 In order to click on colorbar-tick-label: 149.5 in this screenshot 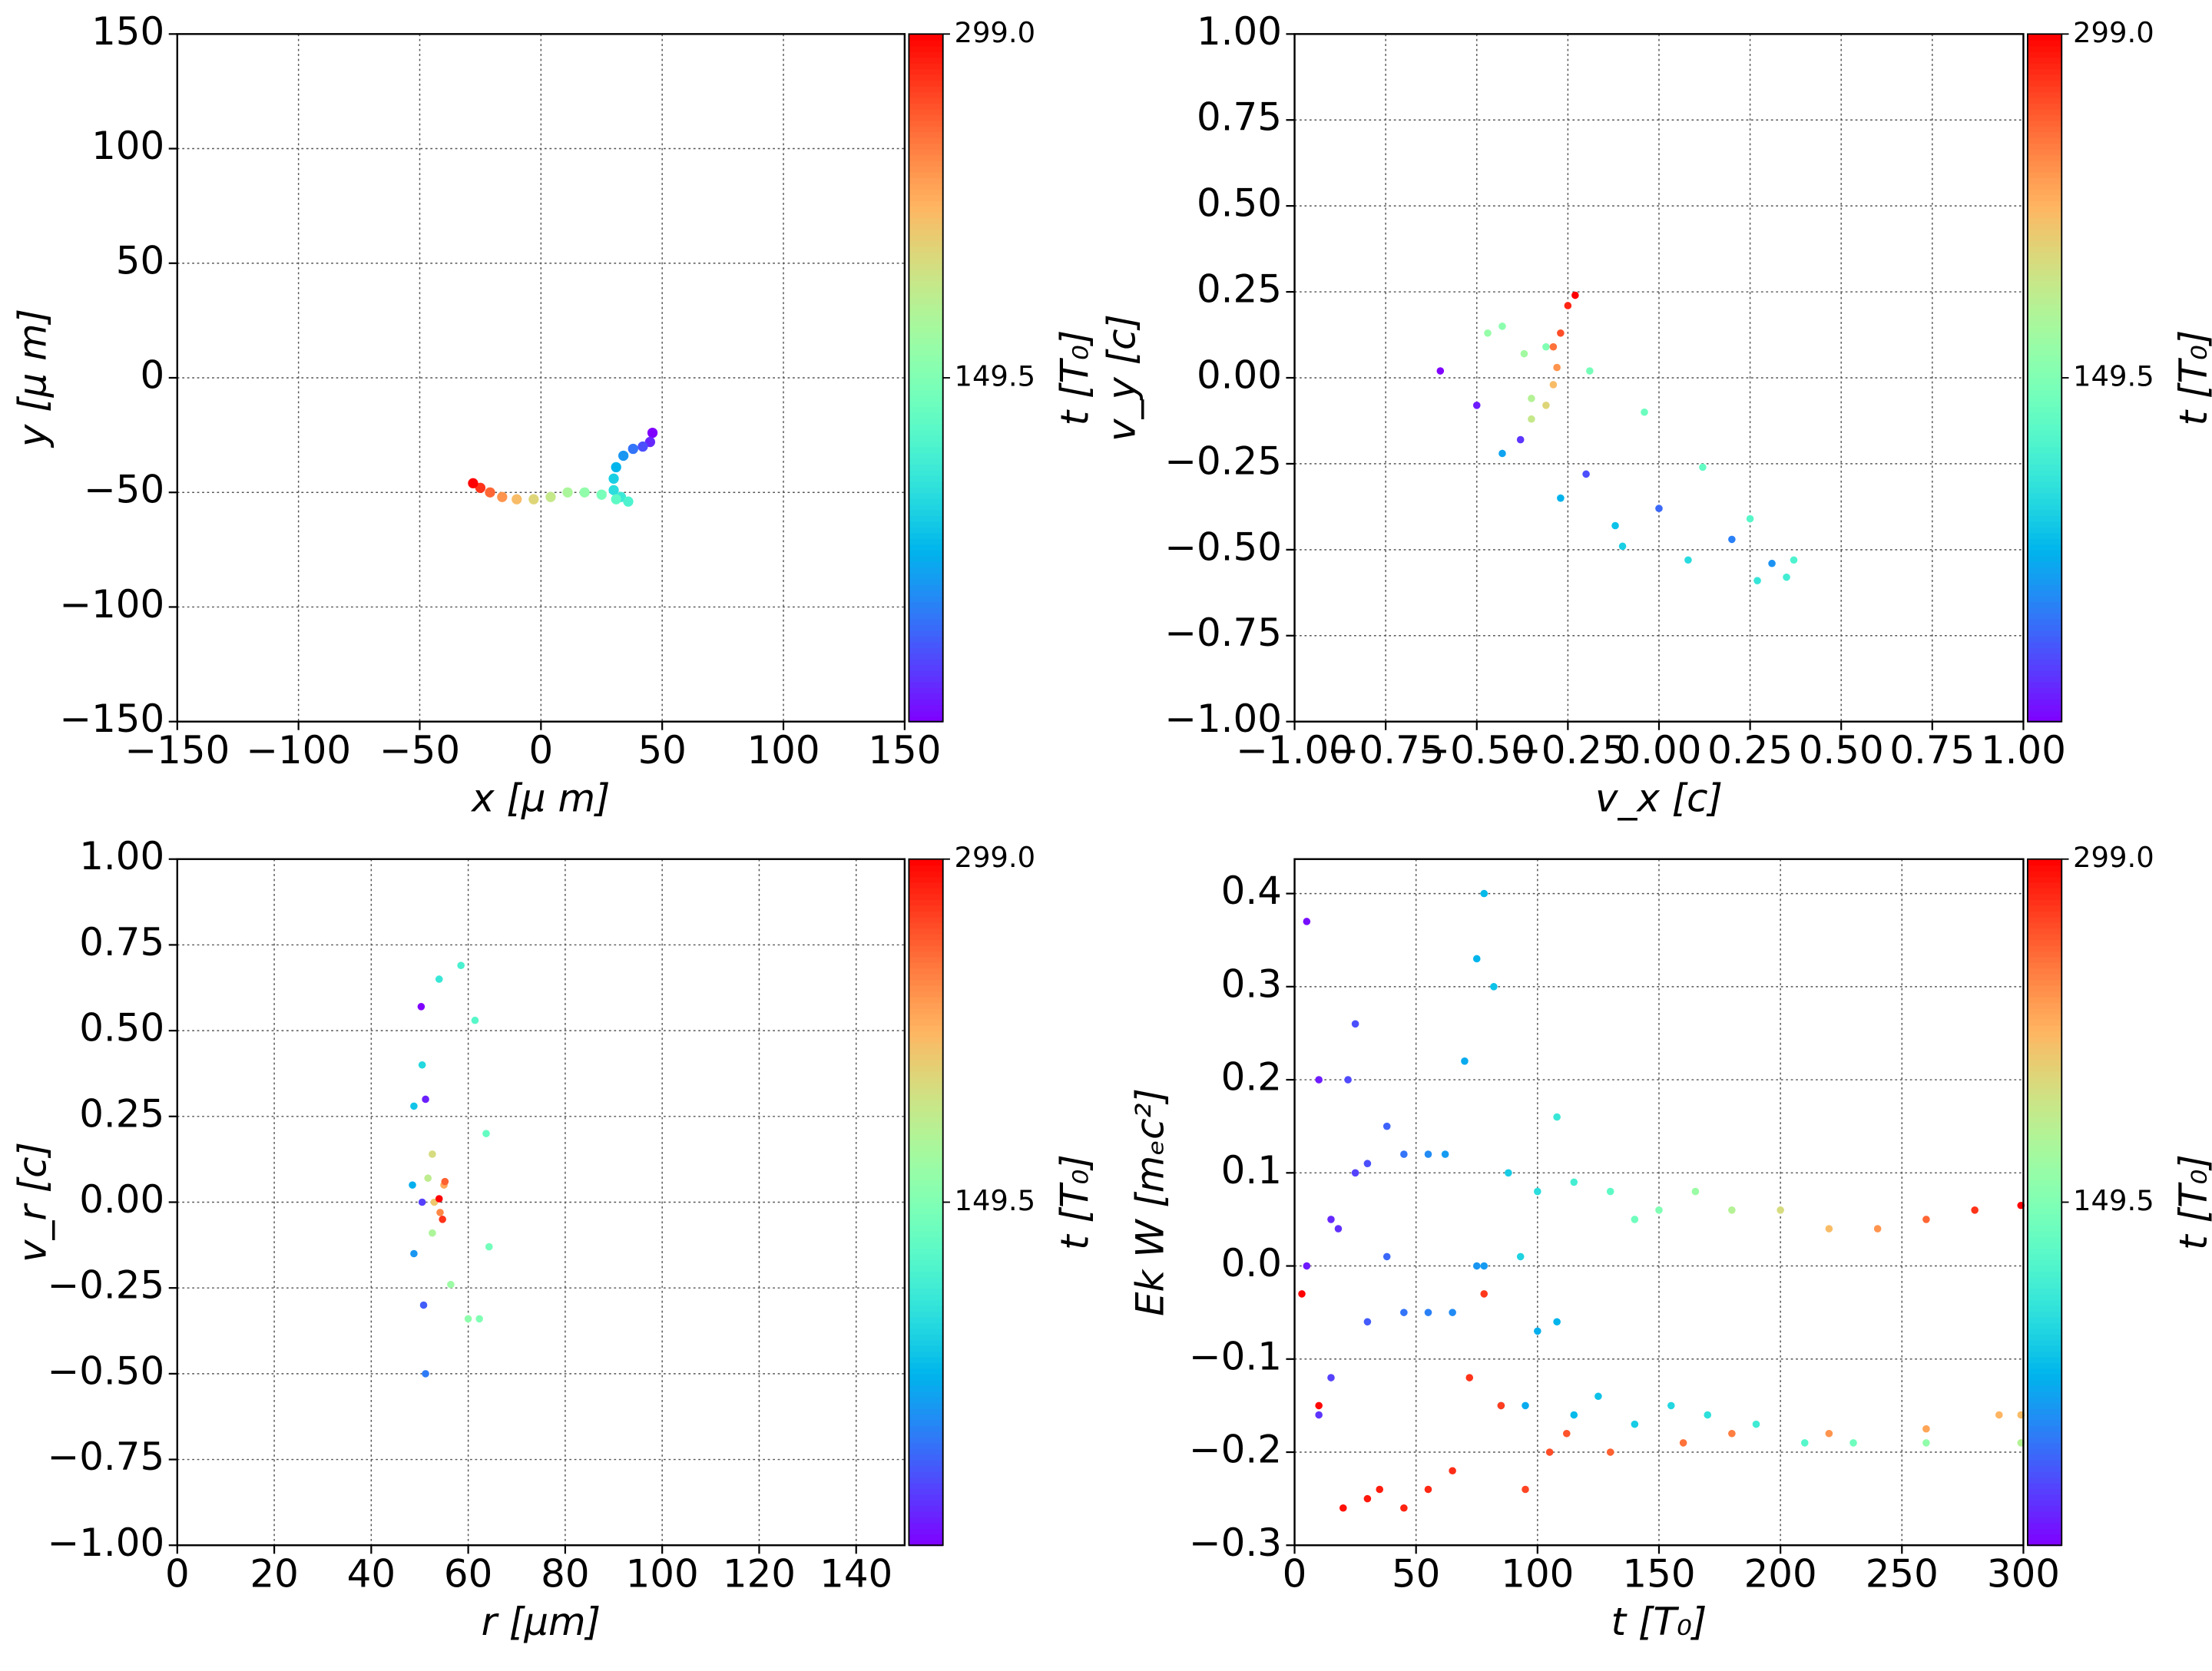, I will do `click(995, 1200)`.